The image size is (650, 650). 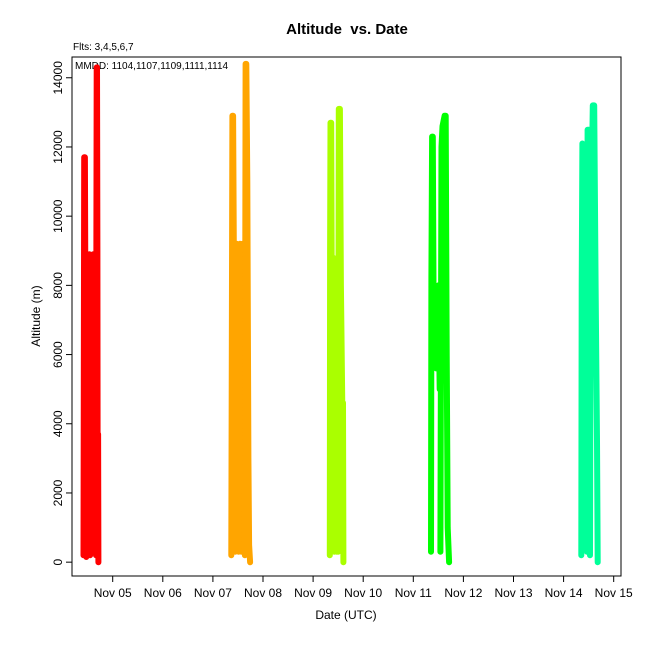 What do you see at coordinates (36, 315) in the screenshot?
I see `y-axis-label: Altitude (m)` at bounding box center [36, 315].